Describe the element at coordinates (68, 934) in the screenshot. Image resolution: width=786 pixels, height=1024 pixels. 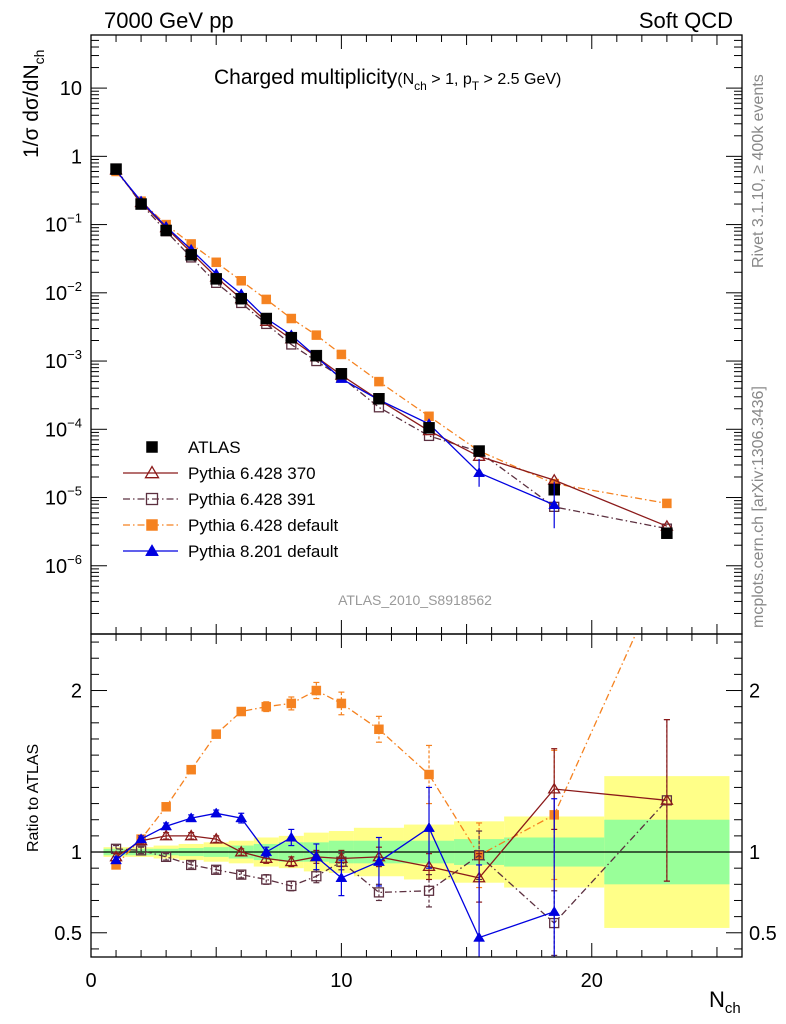
I see `ratio-ytick-label-left-0: 0.5` at that location.